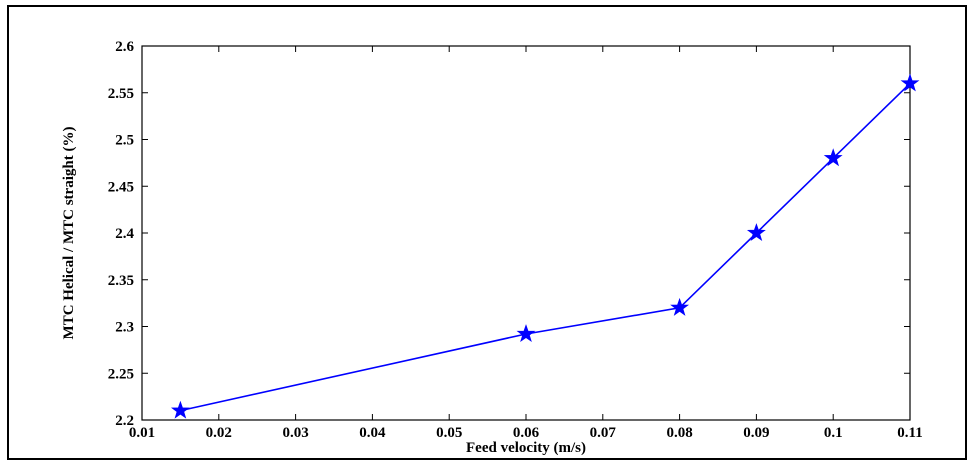 This screenshot has height=464, width=975. Describe the element at coordinates (121, 374) in the screenshot. I see `y-tick-label: 2.25` at that location.